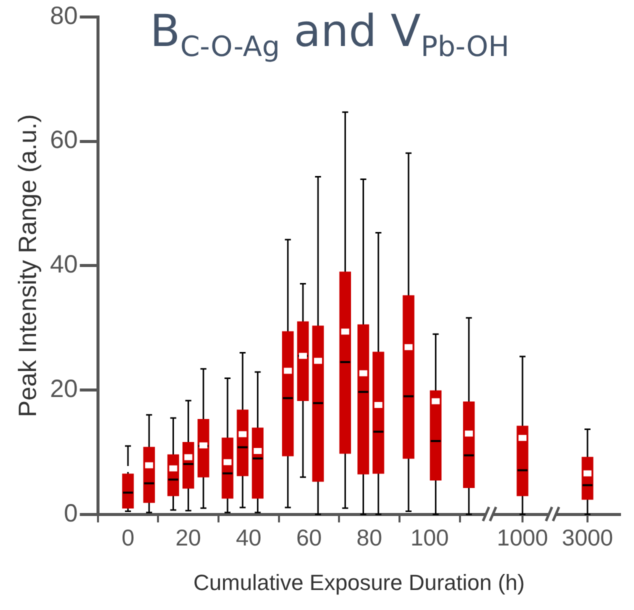 The height and width of the screenshot is (610, 634). I want to click on x-tick-label: 80, so click(369, 537).